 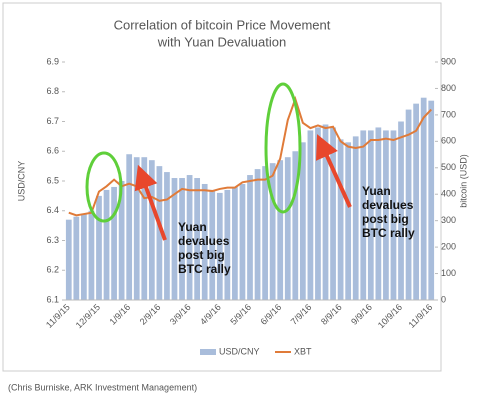 I want to click on chart-title: Correlation of bitcoin Price Movement, so click(x=222, y=24).